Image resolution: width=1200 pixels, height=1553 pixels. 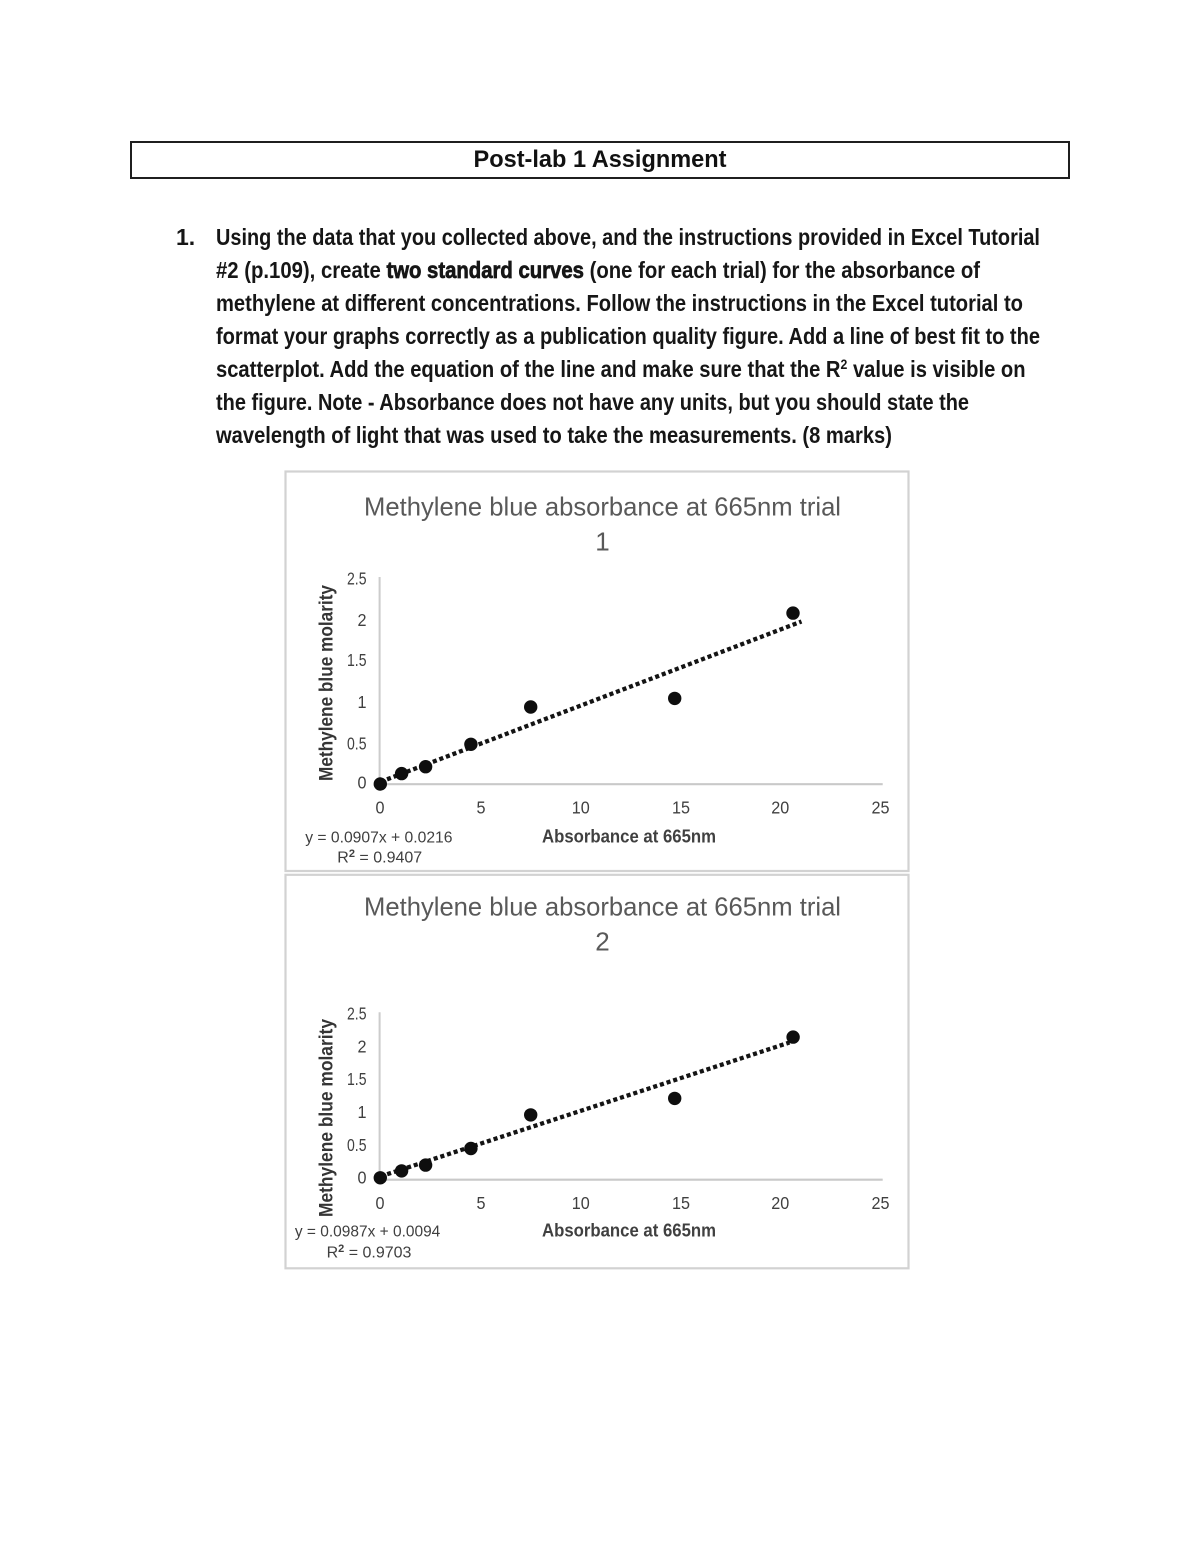 What do you see at coordinates (367, 1231) in the screenshot?
I see `svg-text: y = 0.0987x + 0.0094` at bounding box center [367, 1231].